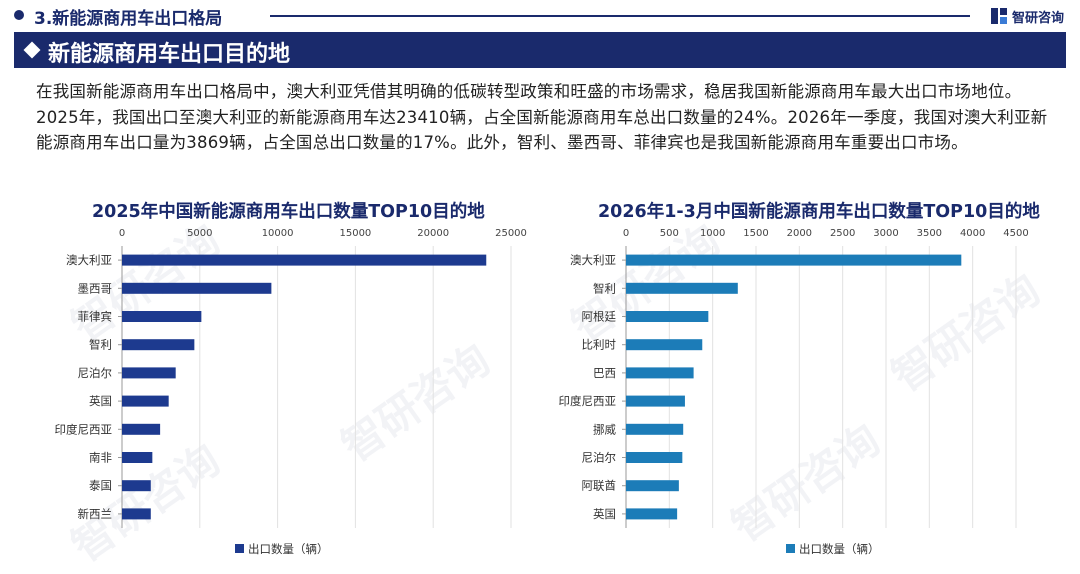 This screenshot has height=574, width=1080. I want to click on logo: 智研咨询, so click(1027, 16).